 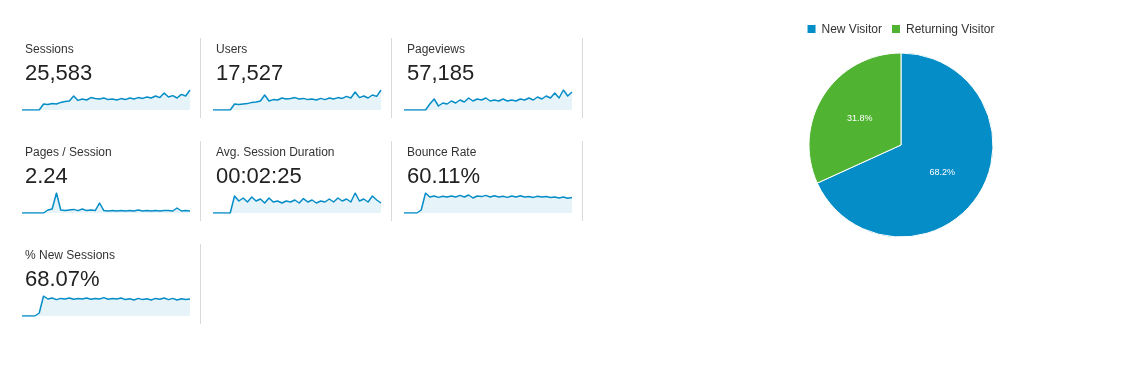 What do you see at coordinates (942, 171) in the screenshot?
I see `data-label: 68.2%` at bounding box center [942, 171].